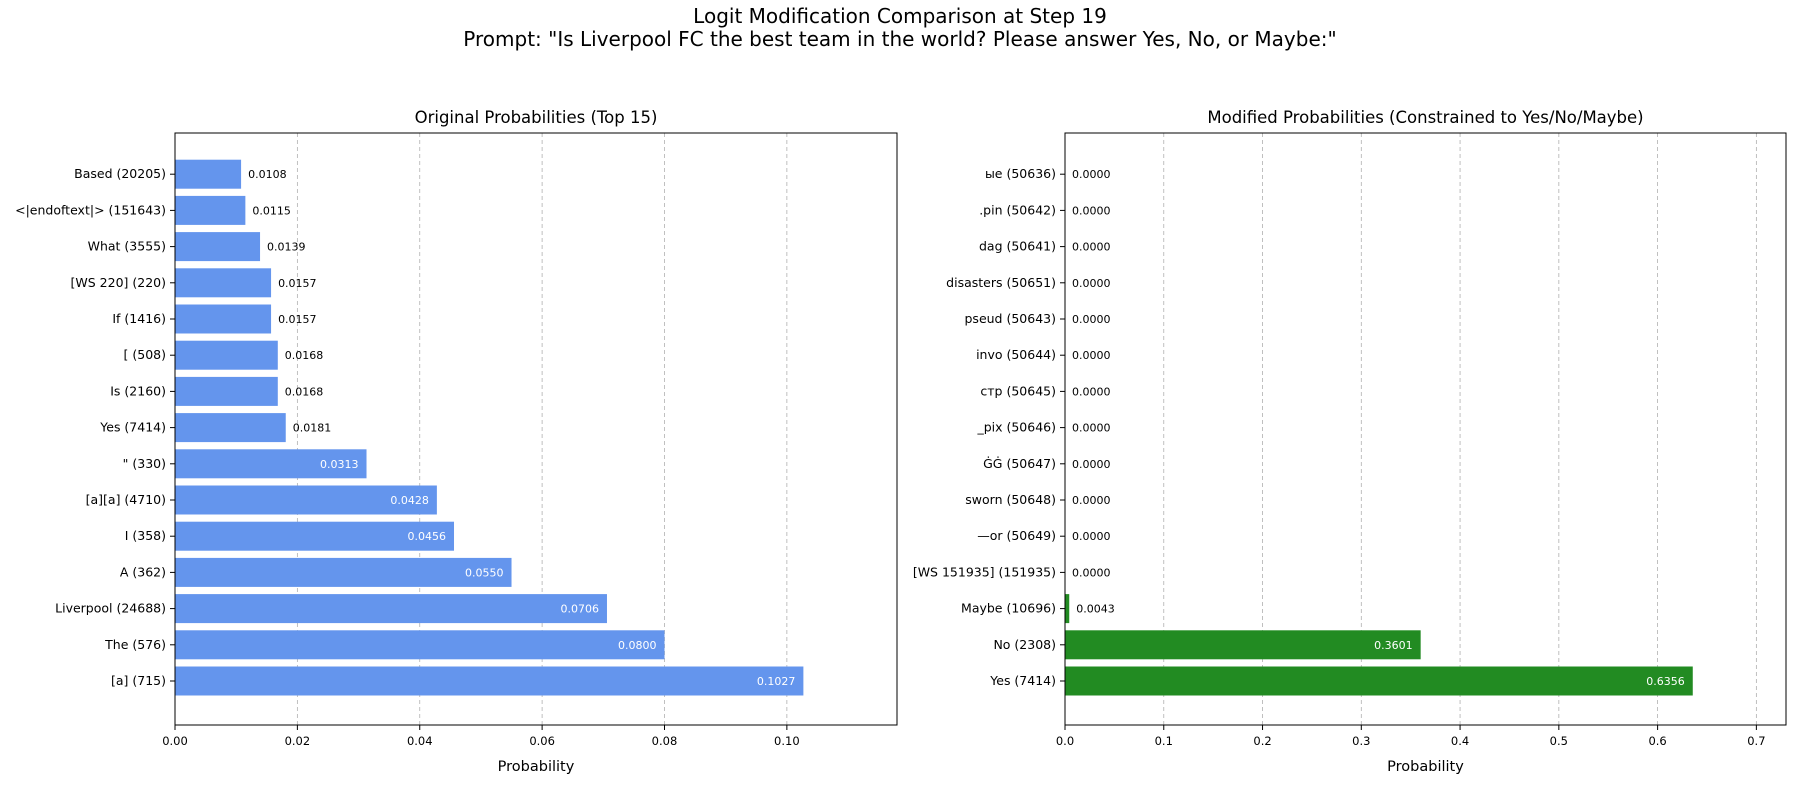  What do you see at coordinates (1010, 499) in the screenshot?
I see `y-tick-label: sworn (50648)` at bounding box center [1010, 499].